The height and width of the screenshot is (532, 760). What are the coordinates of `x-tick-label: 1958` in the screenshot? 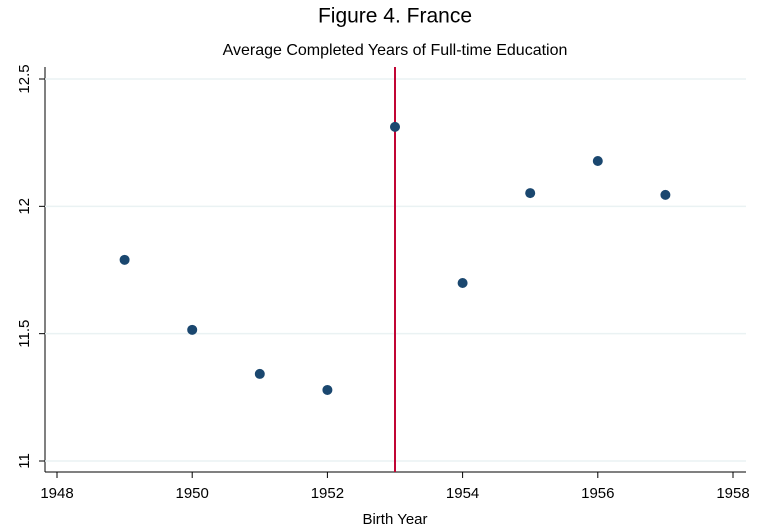 It's located at (732, 493).